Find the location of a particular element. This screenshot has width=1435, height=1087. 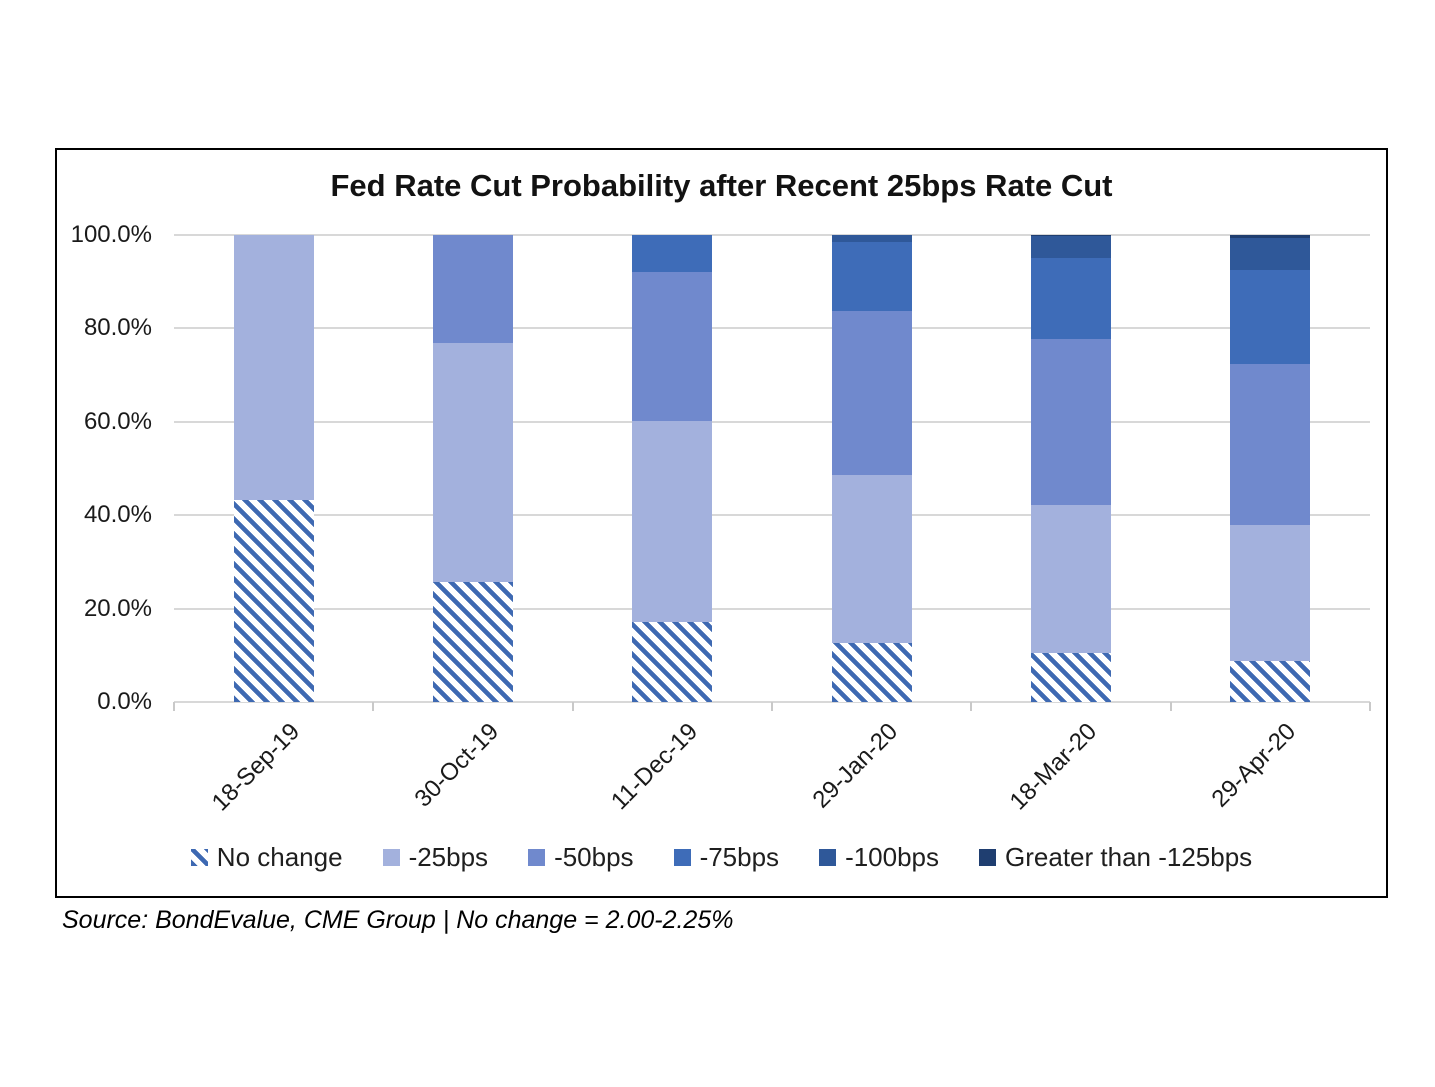

y-axis-tick-label: 60.0% is located at coordinates (117, 421).